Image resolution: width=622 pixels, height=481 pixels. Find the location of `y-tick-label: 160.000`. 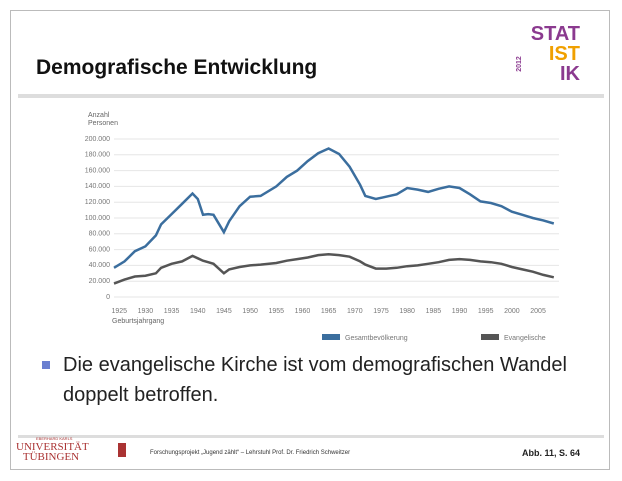

y-tick-label: 160.000 is located at coordinates (97, 170).